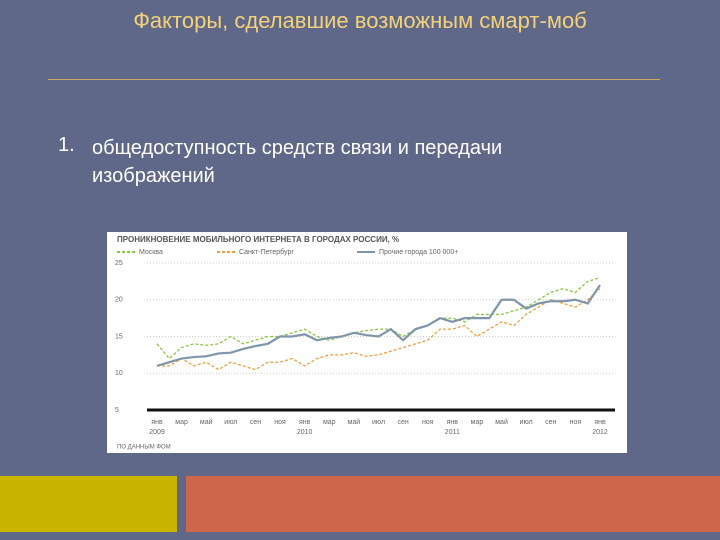 The width and height of the screenshot is (720, 540). What do you see at coordinates (144, 448) in the screenshot?
I see `chart-source: ПО ДАННЫМ ФОМ` at bounding box center [144, 448].